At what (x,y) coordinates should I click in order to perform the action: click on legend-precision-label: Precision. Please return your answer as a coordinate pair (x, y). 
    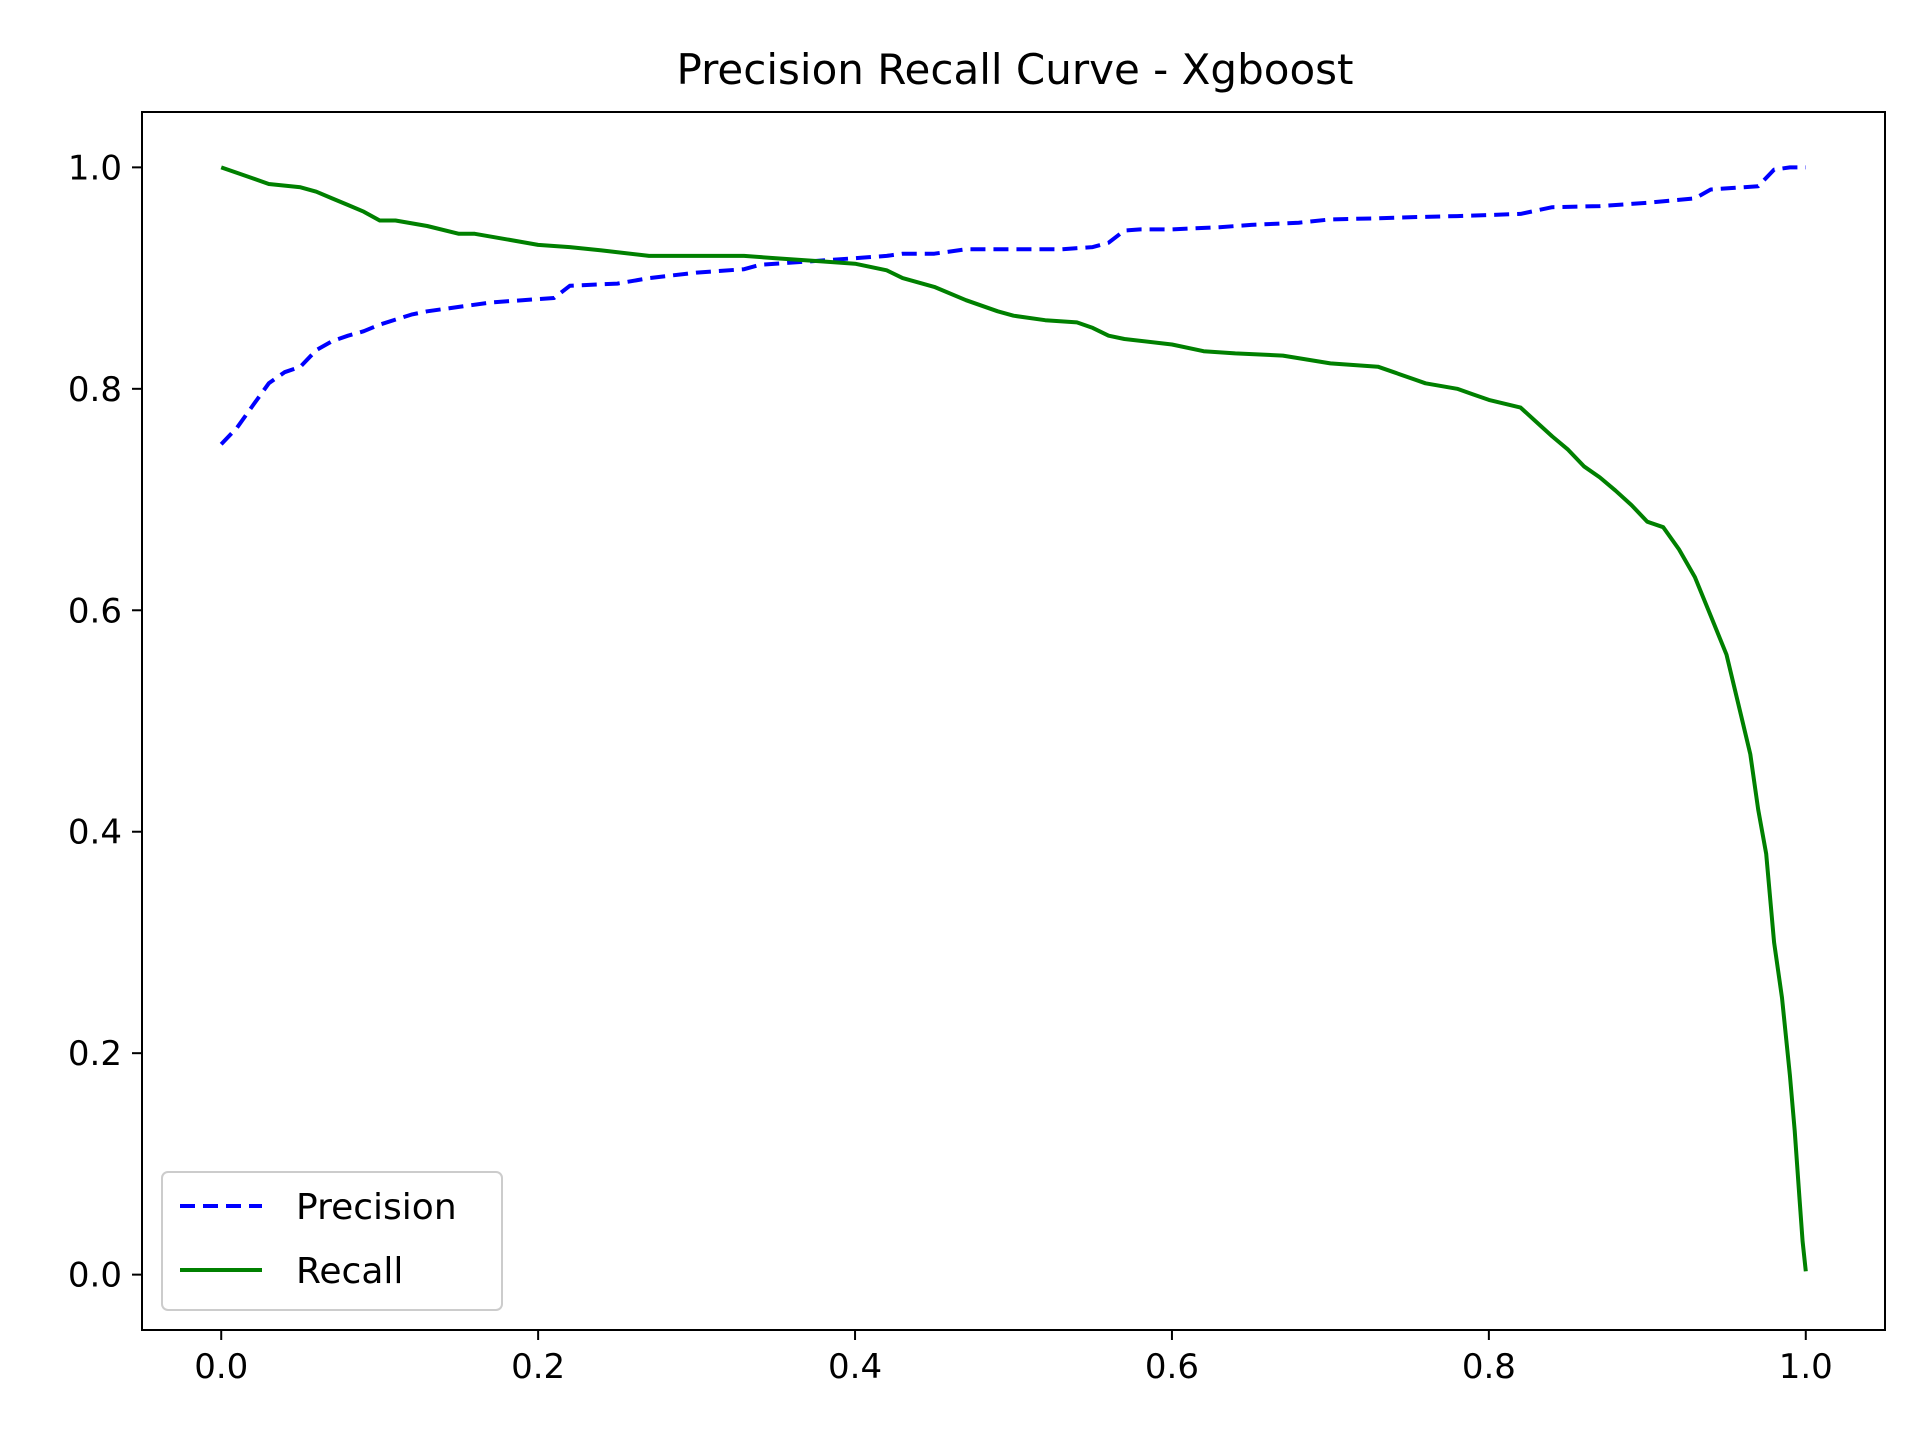
    Looking at the image, I should click on (376, 1207).